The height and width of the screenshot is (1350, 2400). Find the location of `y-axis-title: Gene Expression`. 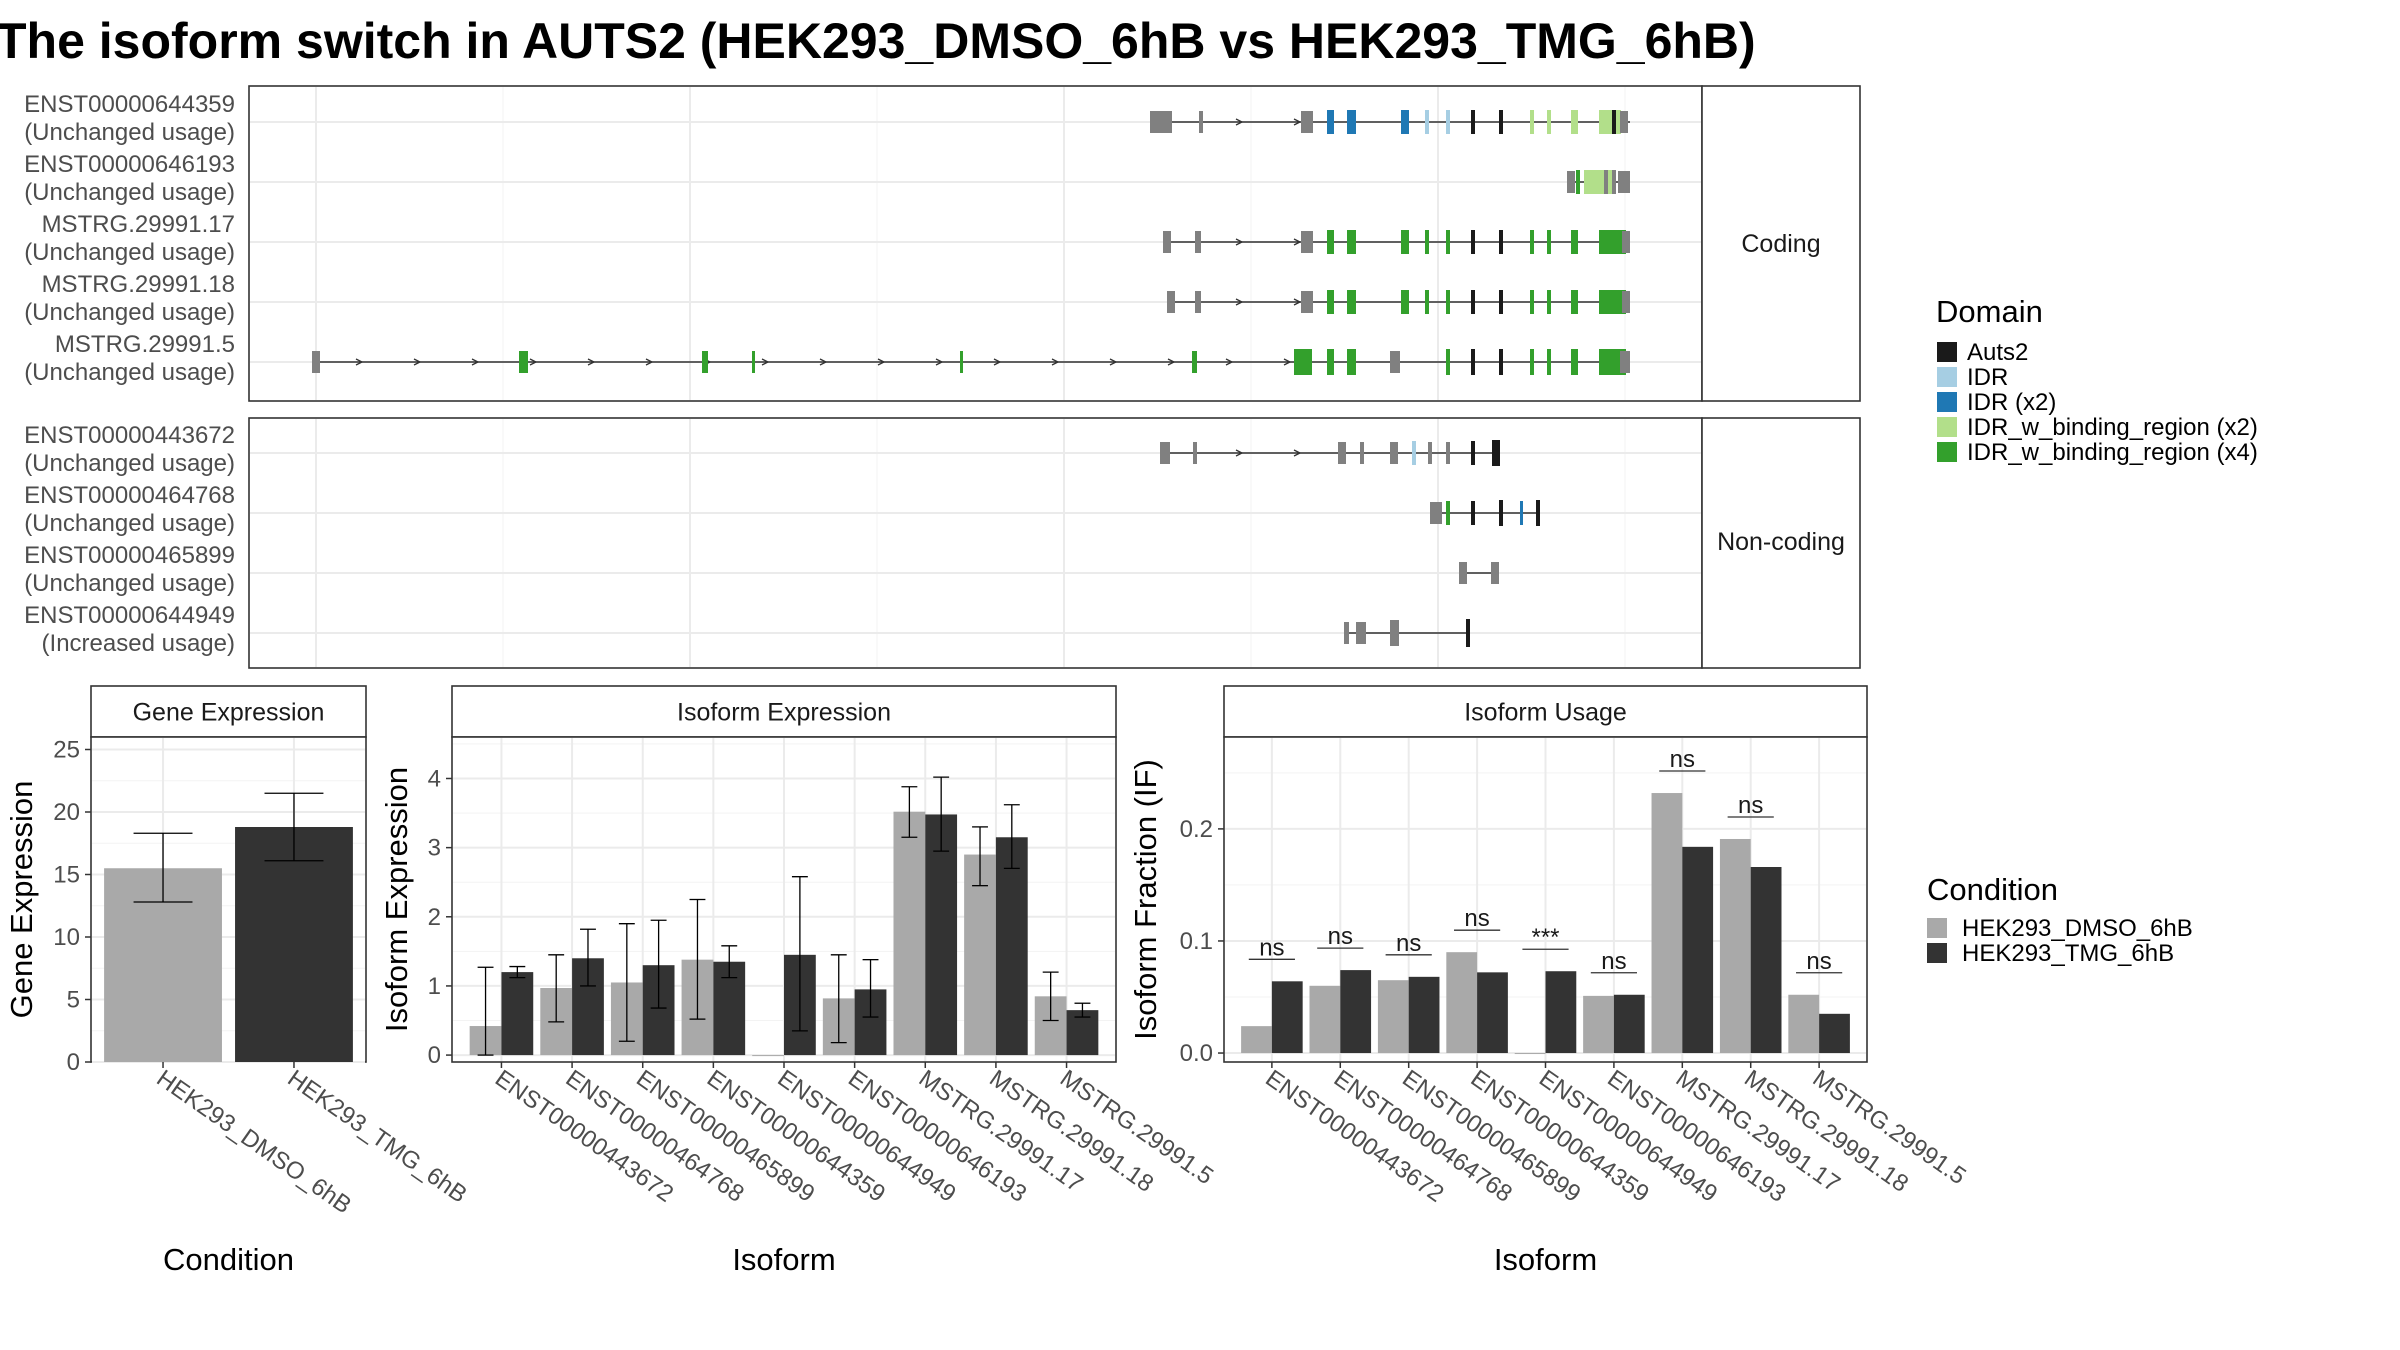

y-axis-title: Gene Expression is located at coordinates (21, 900).